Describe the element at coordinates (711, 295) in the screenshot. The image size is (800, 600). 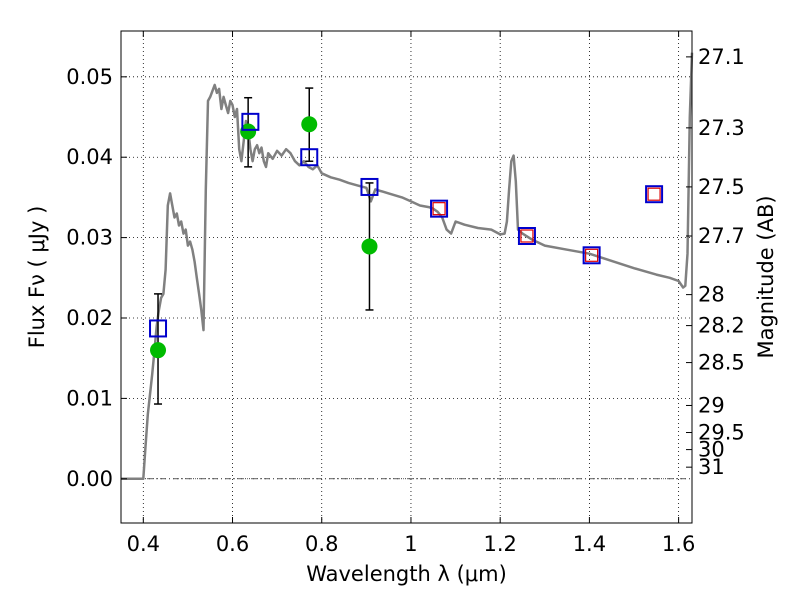
I see `right-tick-label: 28` at that location.